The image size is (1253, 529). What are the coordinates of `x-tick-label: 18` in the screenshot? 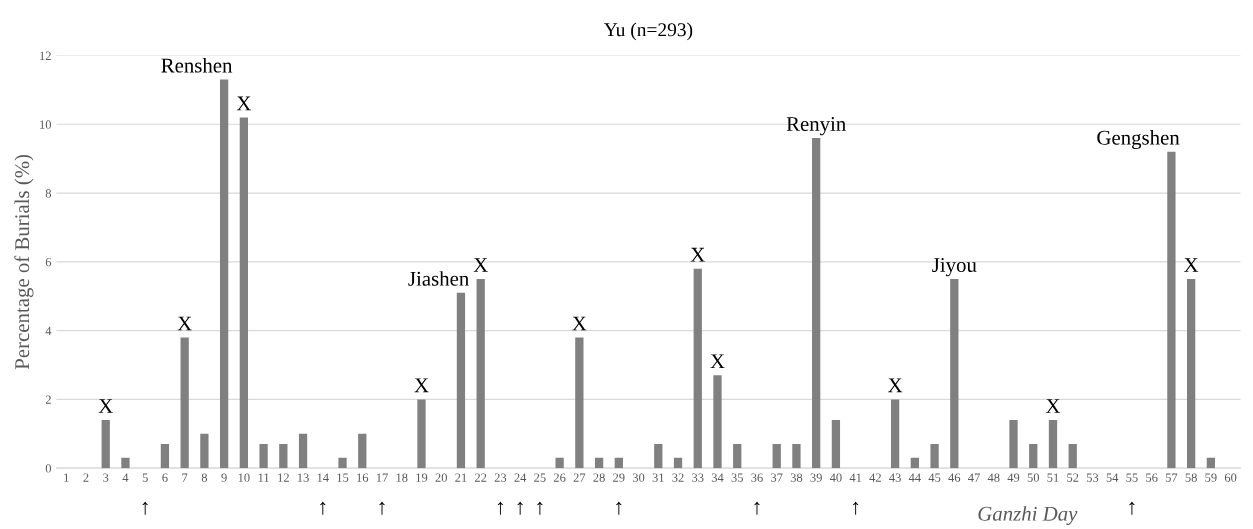 It's located at (402, 477).